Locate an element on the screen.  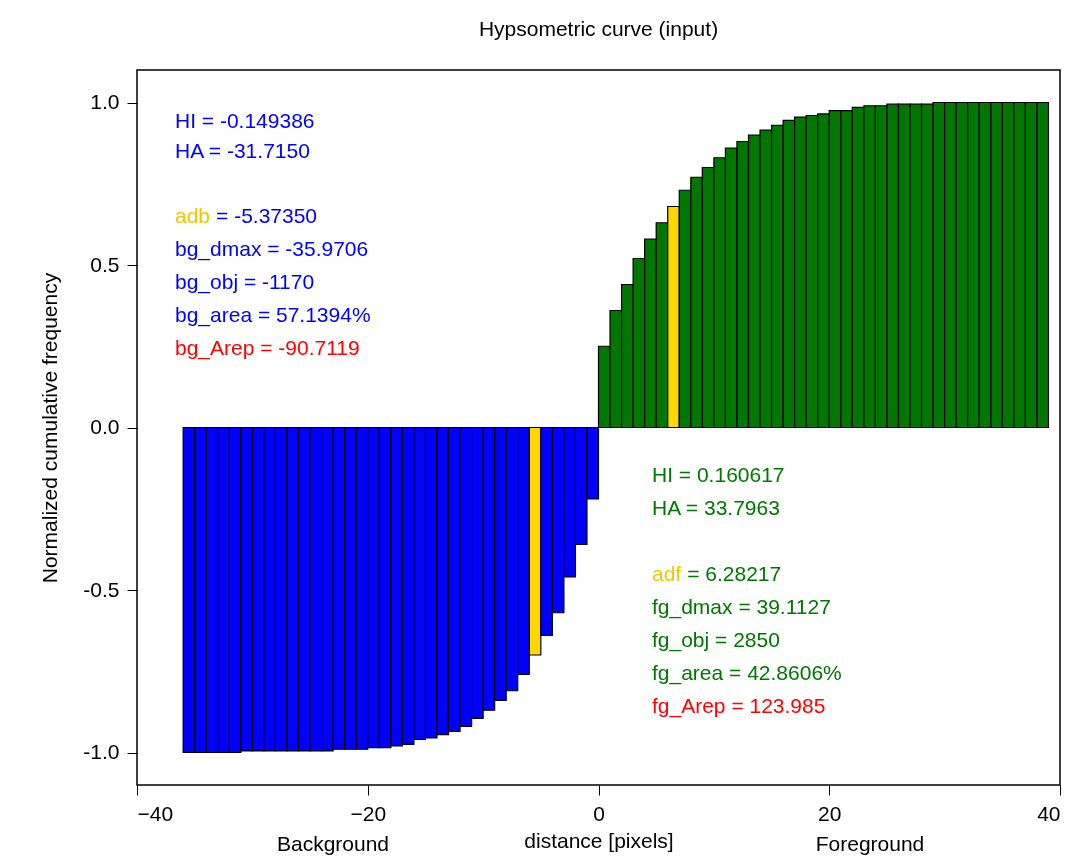
annotation: fg_obj = 2850 is located at coordinates (716, 640).